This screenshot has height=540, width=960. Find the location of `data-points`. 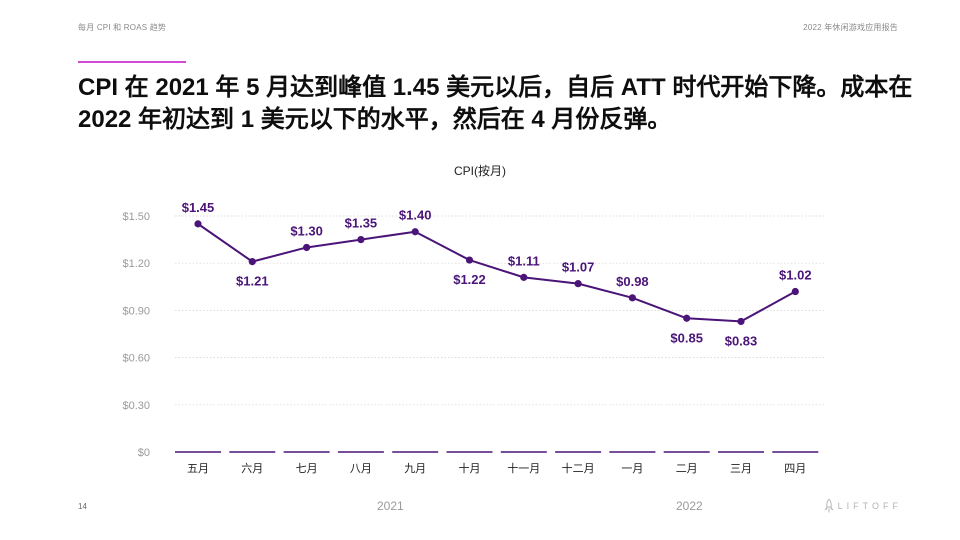

data-points is located at coordinates (496, 273).